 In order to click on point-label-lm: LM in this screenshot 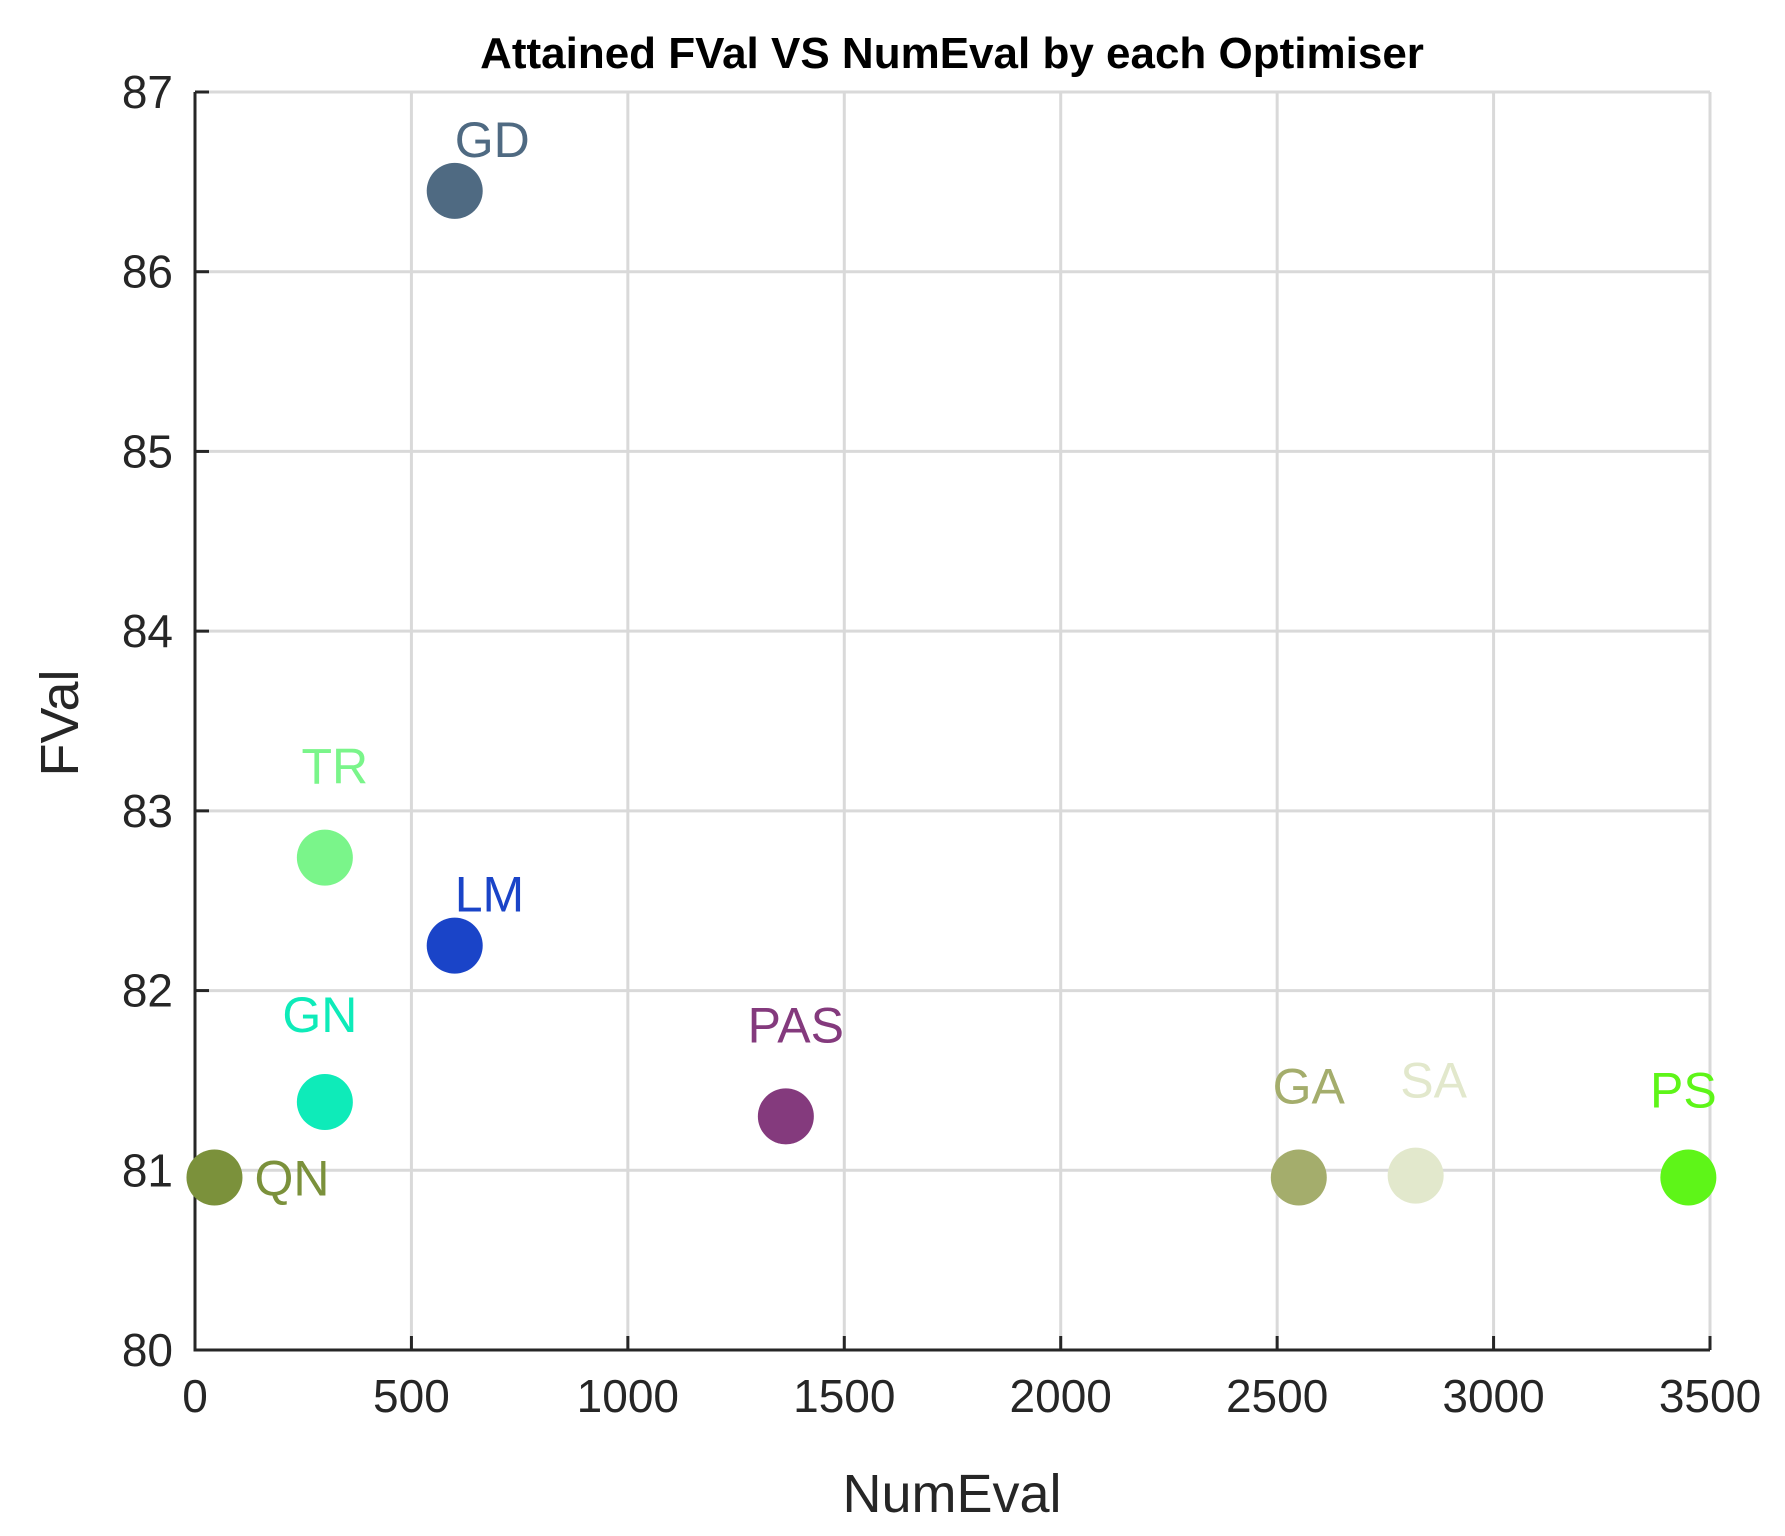, I will do `click(489, 895)`.